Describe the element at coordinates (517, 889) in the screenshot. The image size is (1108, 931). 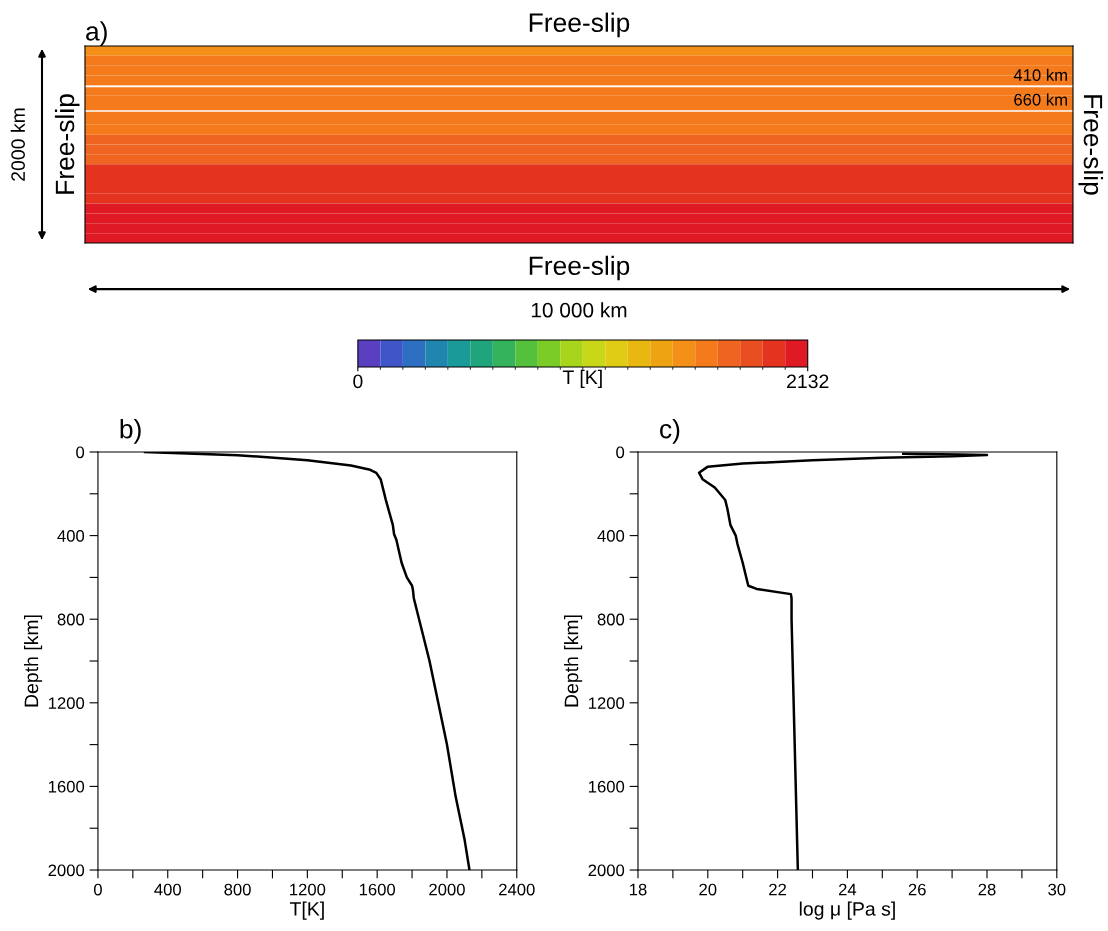
I see `x-tick-label: 2400` at that location.